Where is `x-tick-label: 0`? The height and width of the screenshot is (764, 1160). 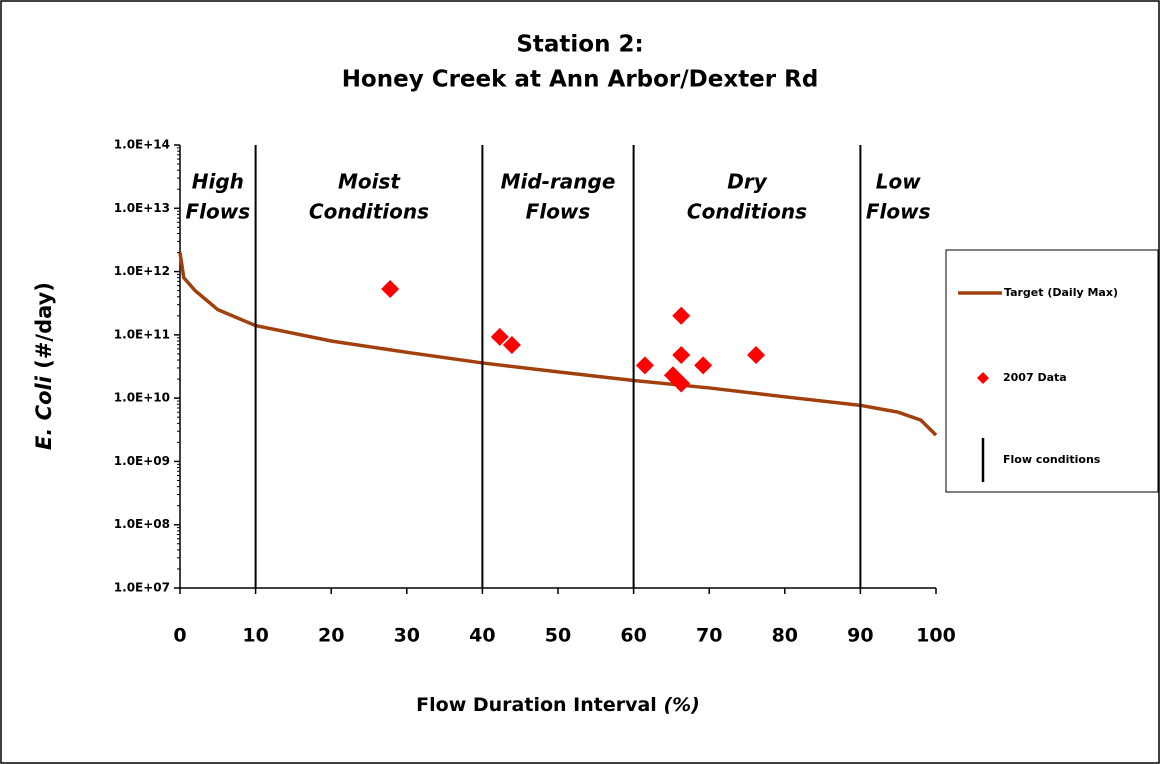 x-tick-label: 0 is located at coordinates (179, 636).